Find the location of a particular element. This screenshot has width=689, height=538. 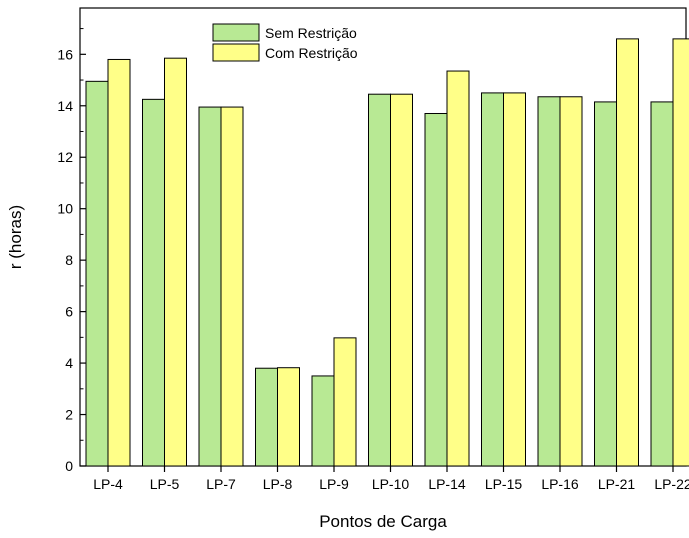

y-tick-label: 8 is located at coordinates (69, 260).